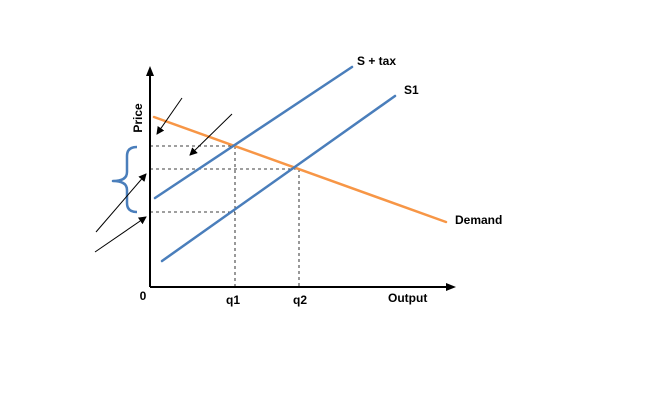 This screenshot has height=401, width=669. Describe the element at coordinates (376, 61) in the screenshot. I see `supply-with-tax-label: S + tax` at that location.